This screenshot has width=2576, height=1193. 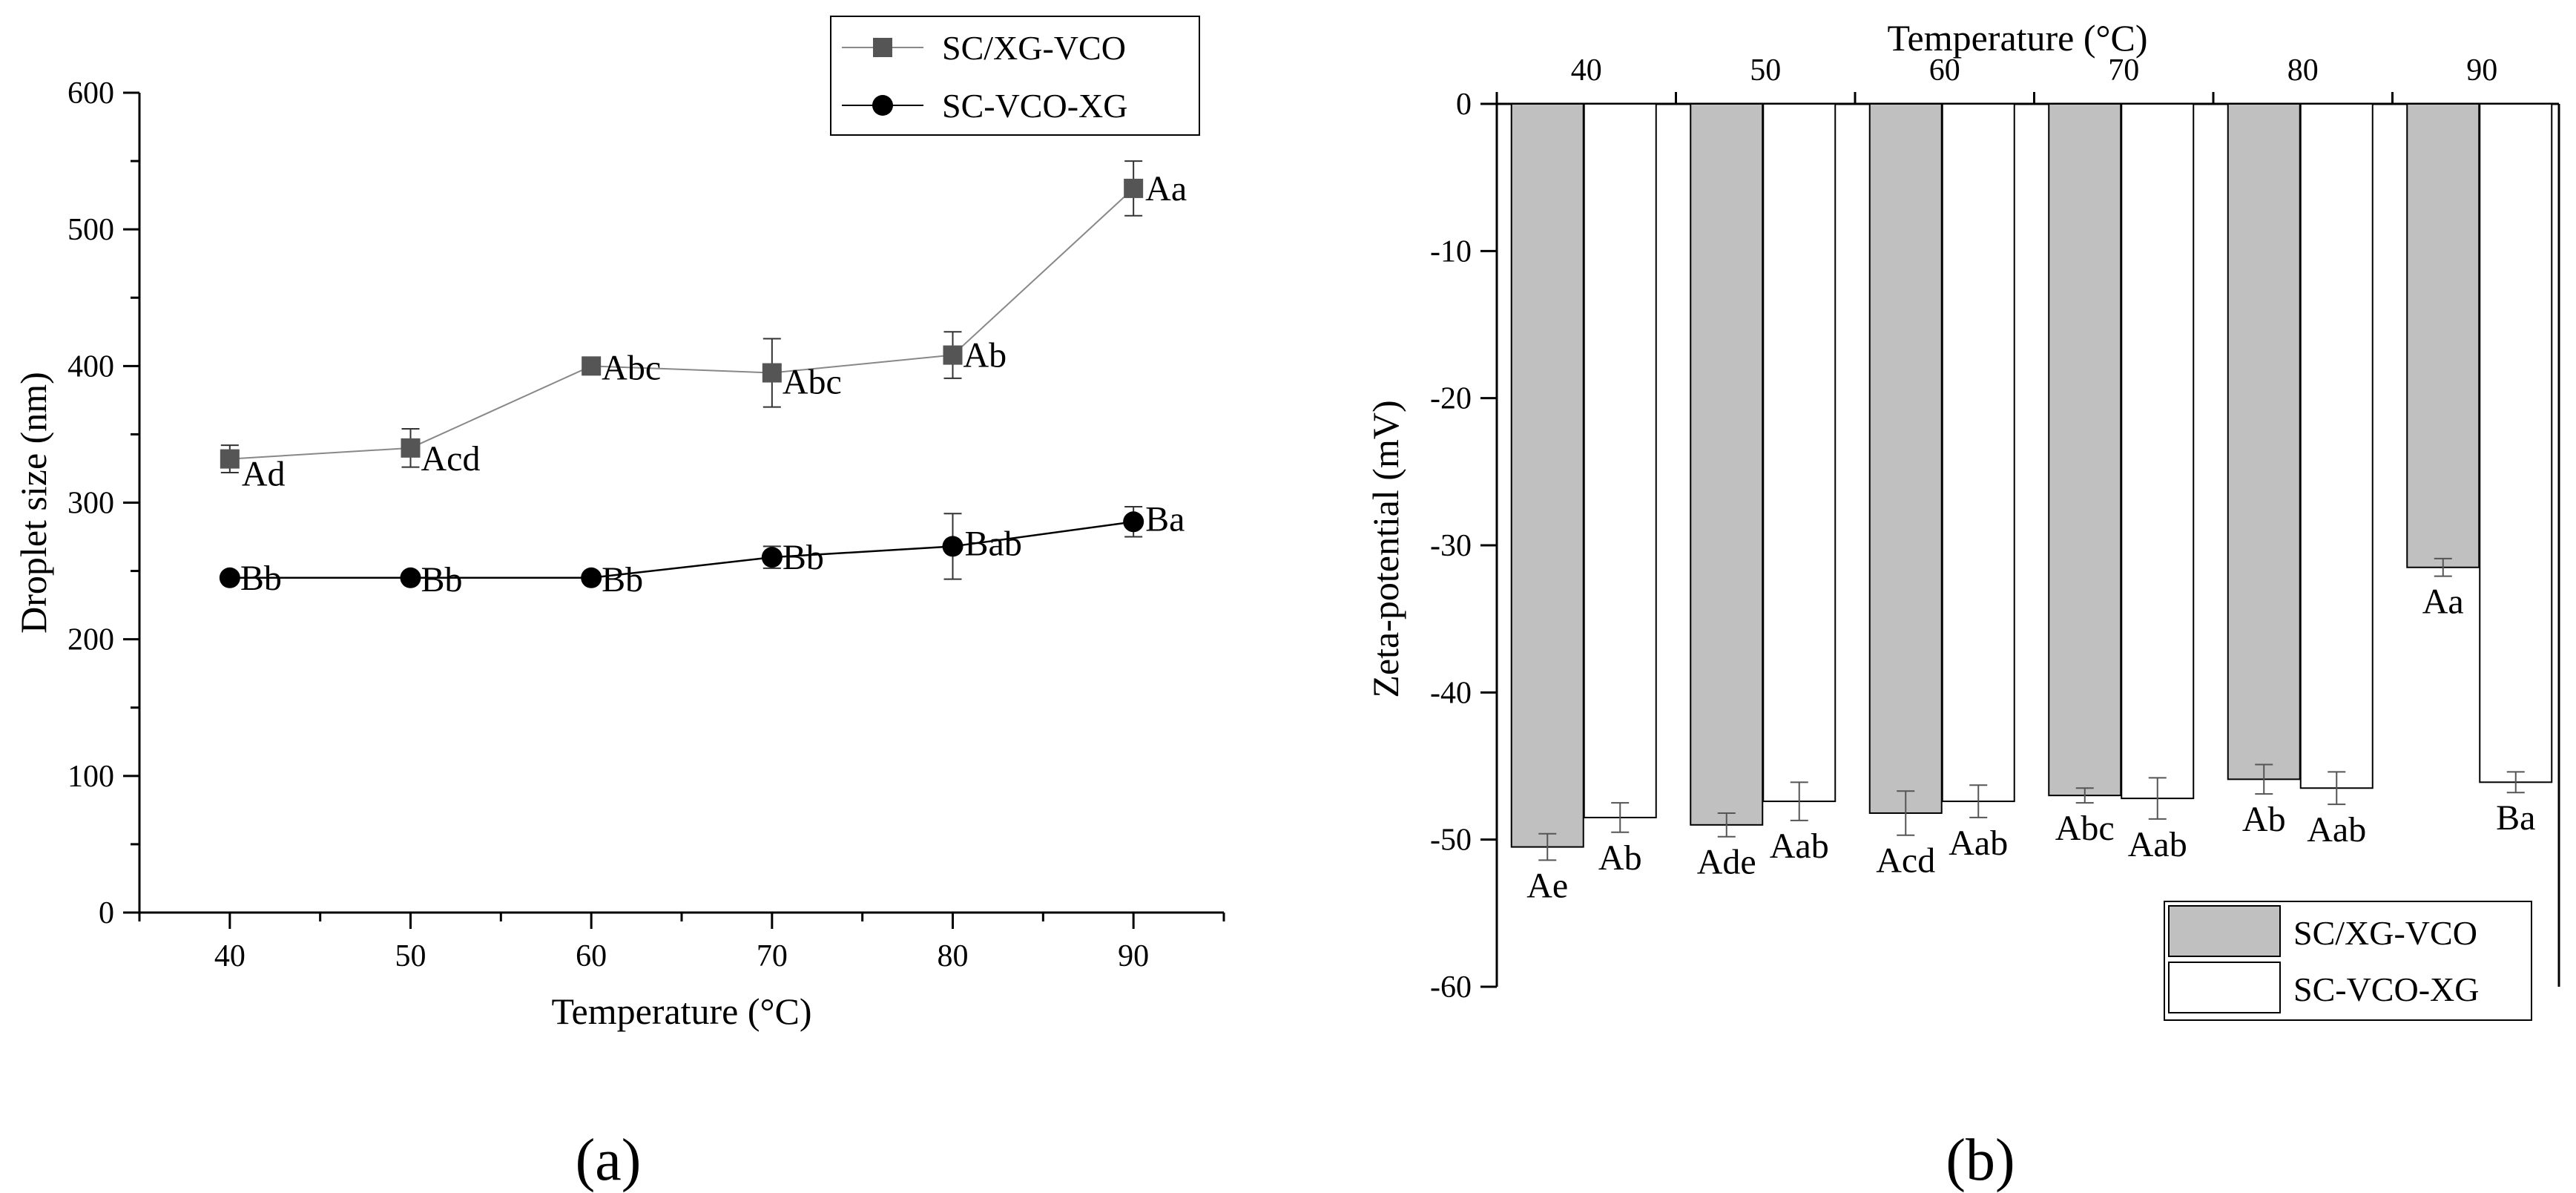 I want to click on series-line-sc-xg-vco, so click(x=682, y=324).